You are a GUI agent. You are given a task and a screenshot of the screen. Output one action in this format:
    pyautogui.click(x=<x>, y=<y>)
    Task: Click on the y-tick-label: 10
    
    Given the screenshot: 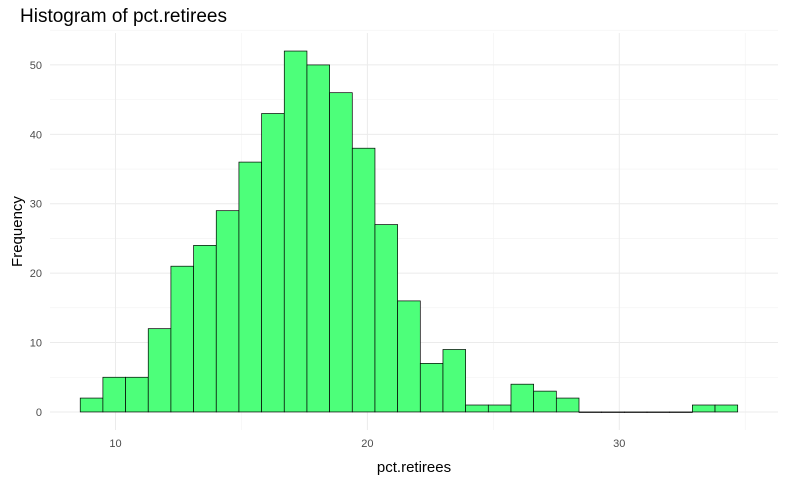 What is the action you would take?
    pyautogui.click(x=36, y=344)
    